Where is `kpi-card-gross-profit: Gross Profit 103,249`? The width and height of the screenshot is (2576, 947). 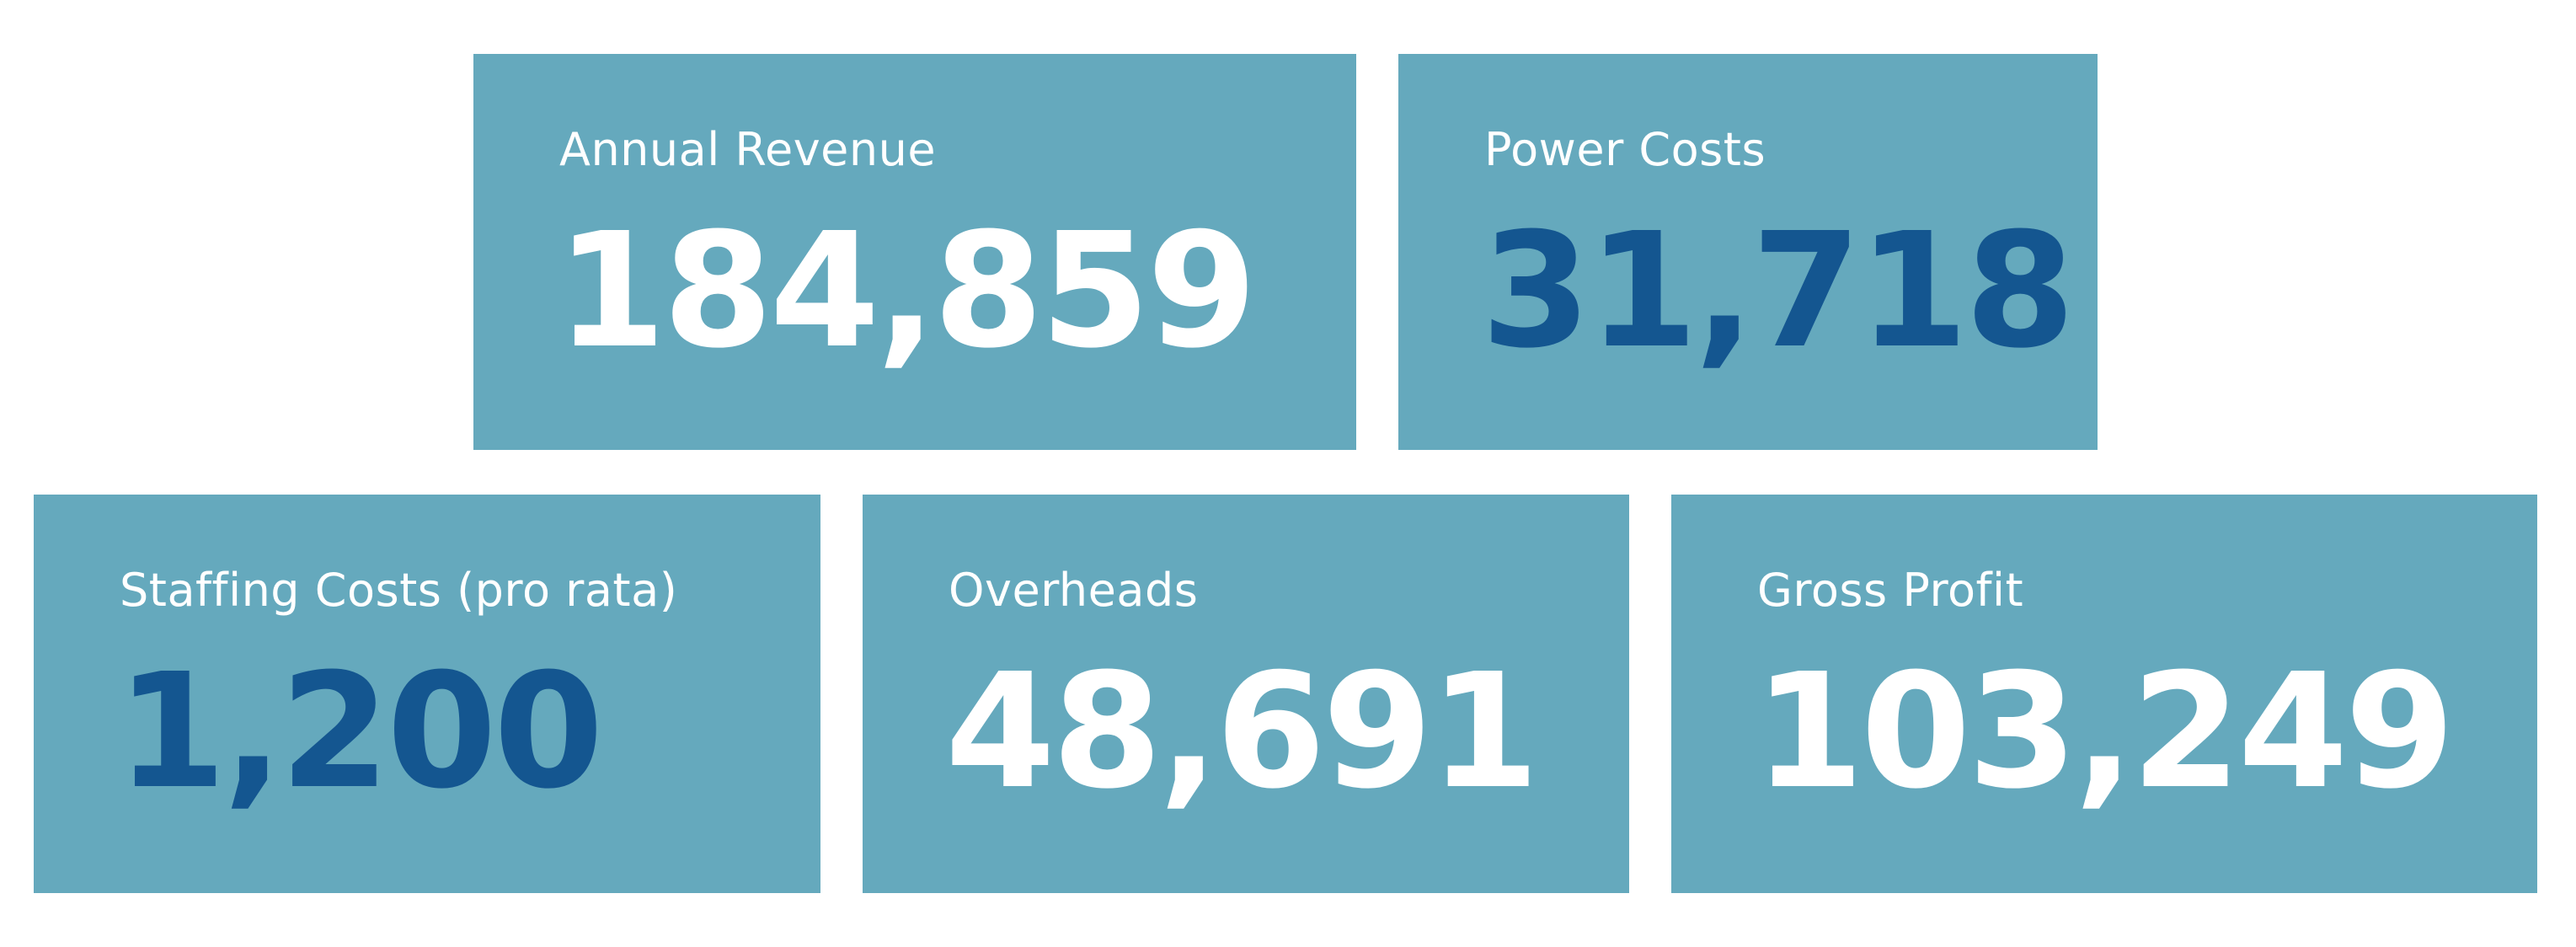 kpi-card-gross-profit: Gross Profit 103,249 is located at coordinates (2104, 694).